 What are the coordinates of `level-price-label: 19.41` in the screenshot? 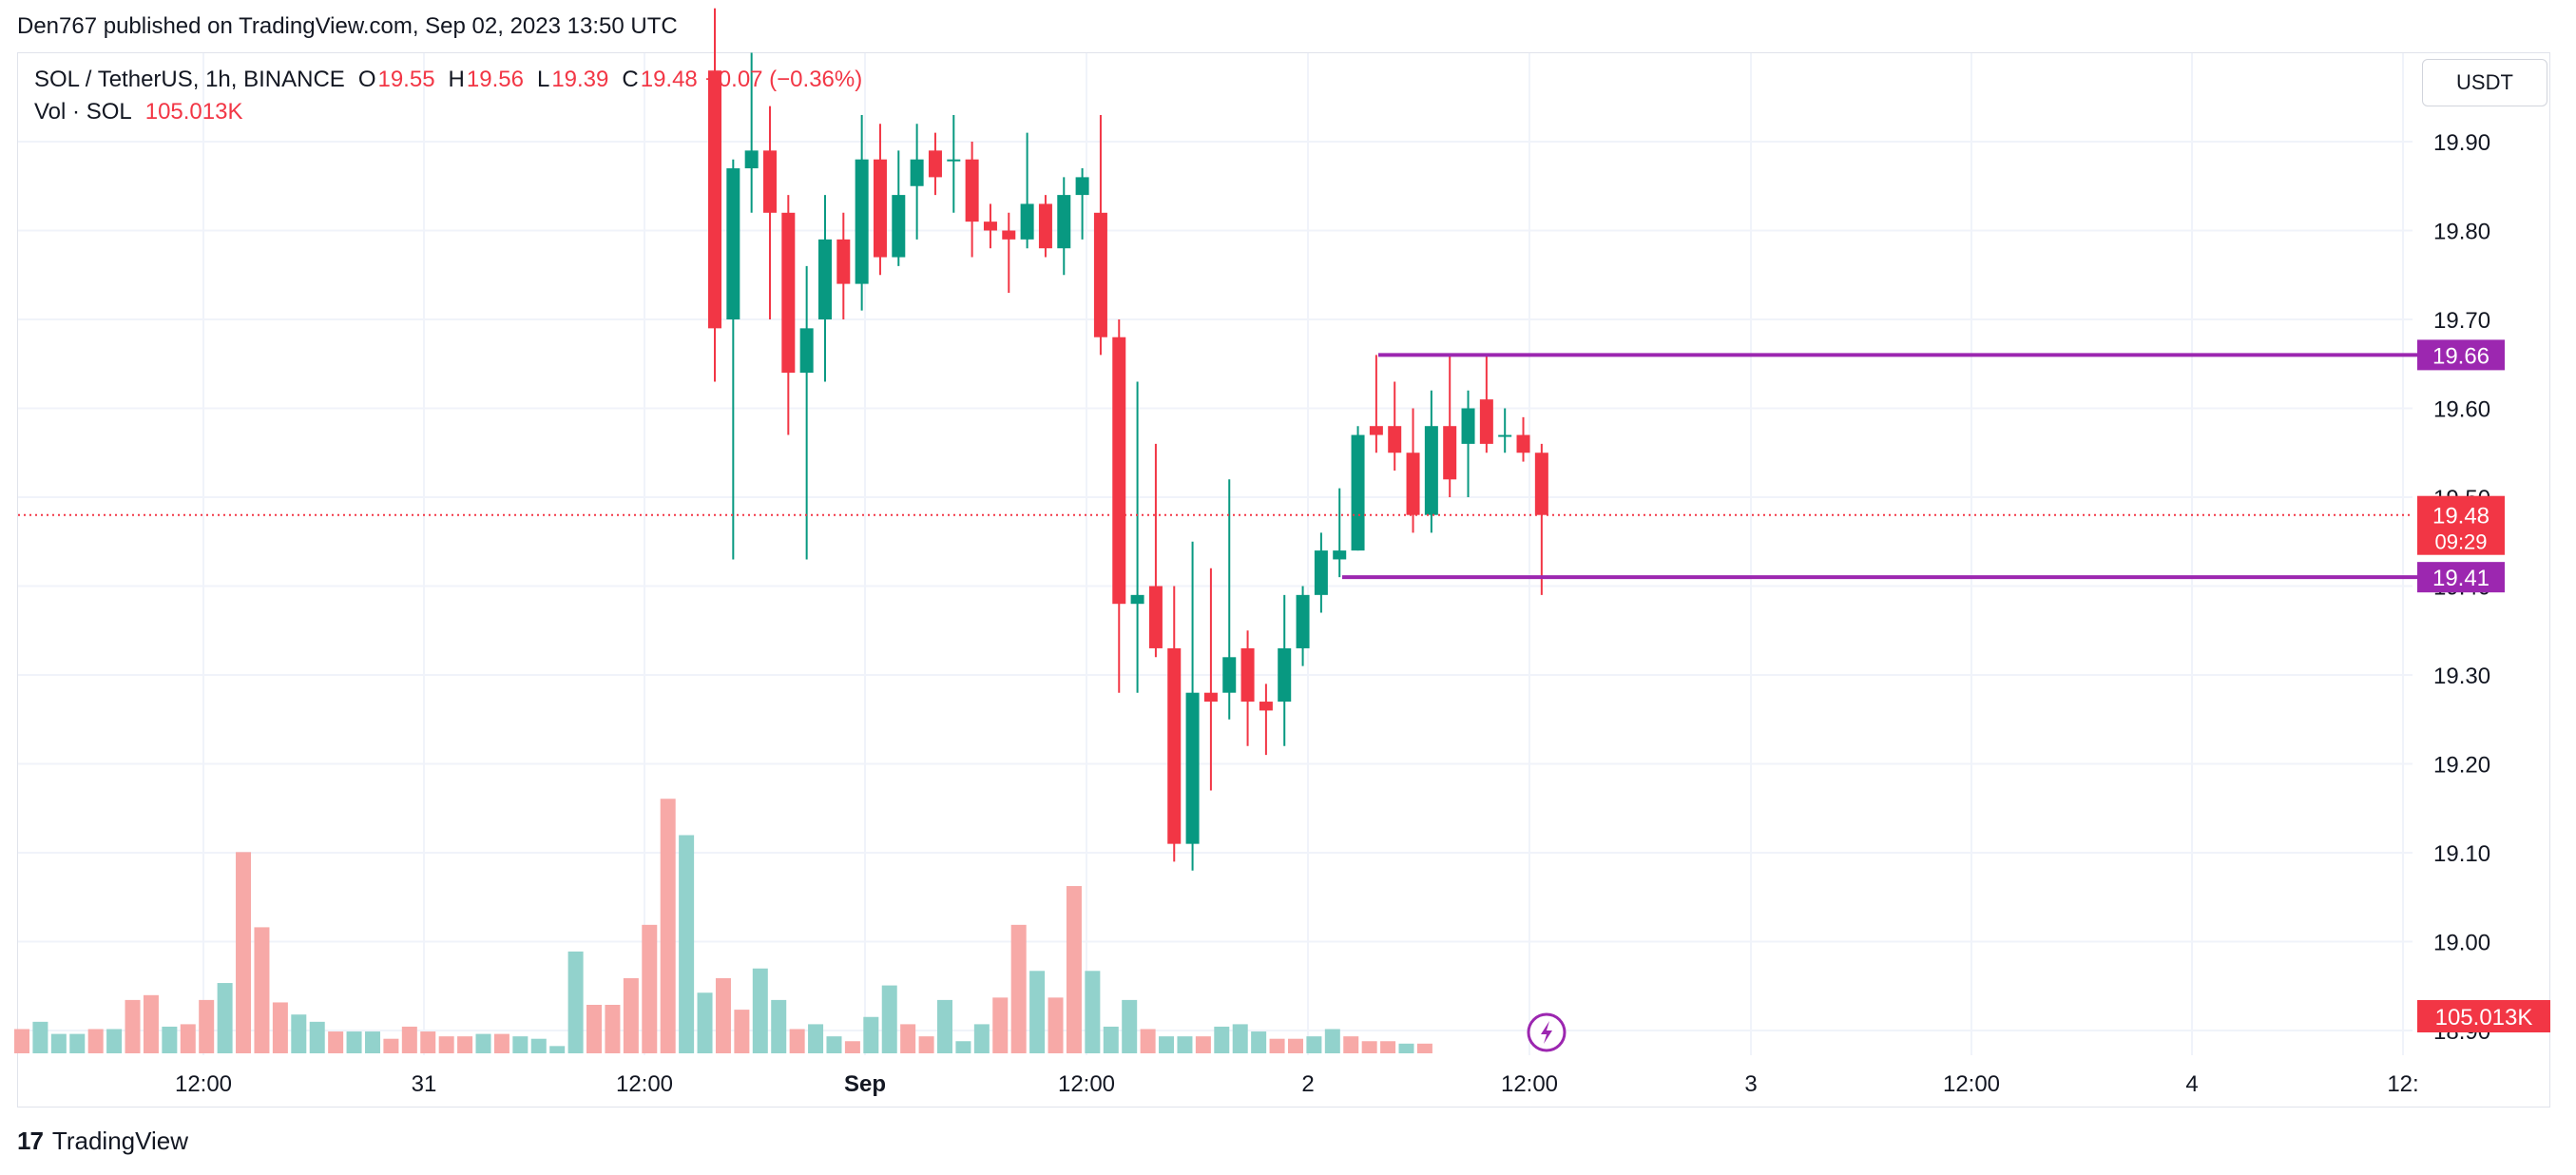 It's located at (2460, 578).